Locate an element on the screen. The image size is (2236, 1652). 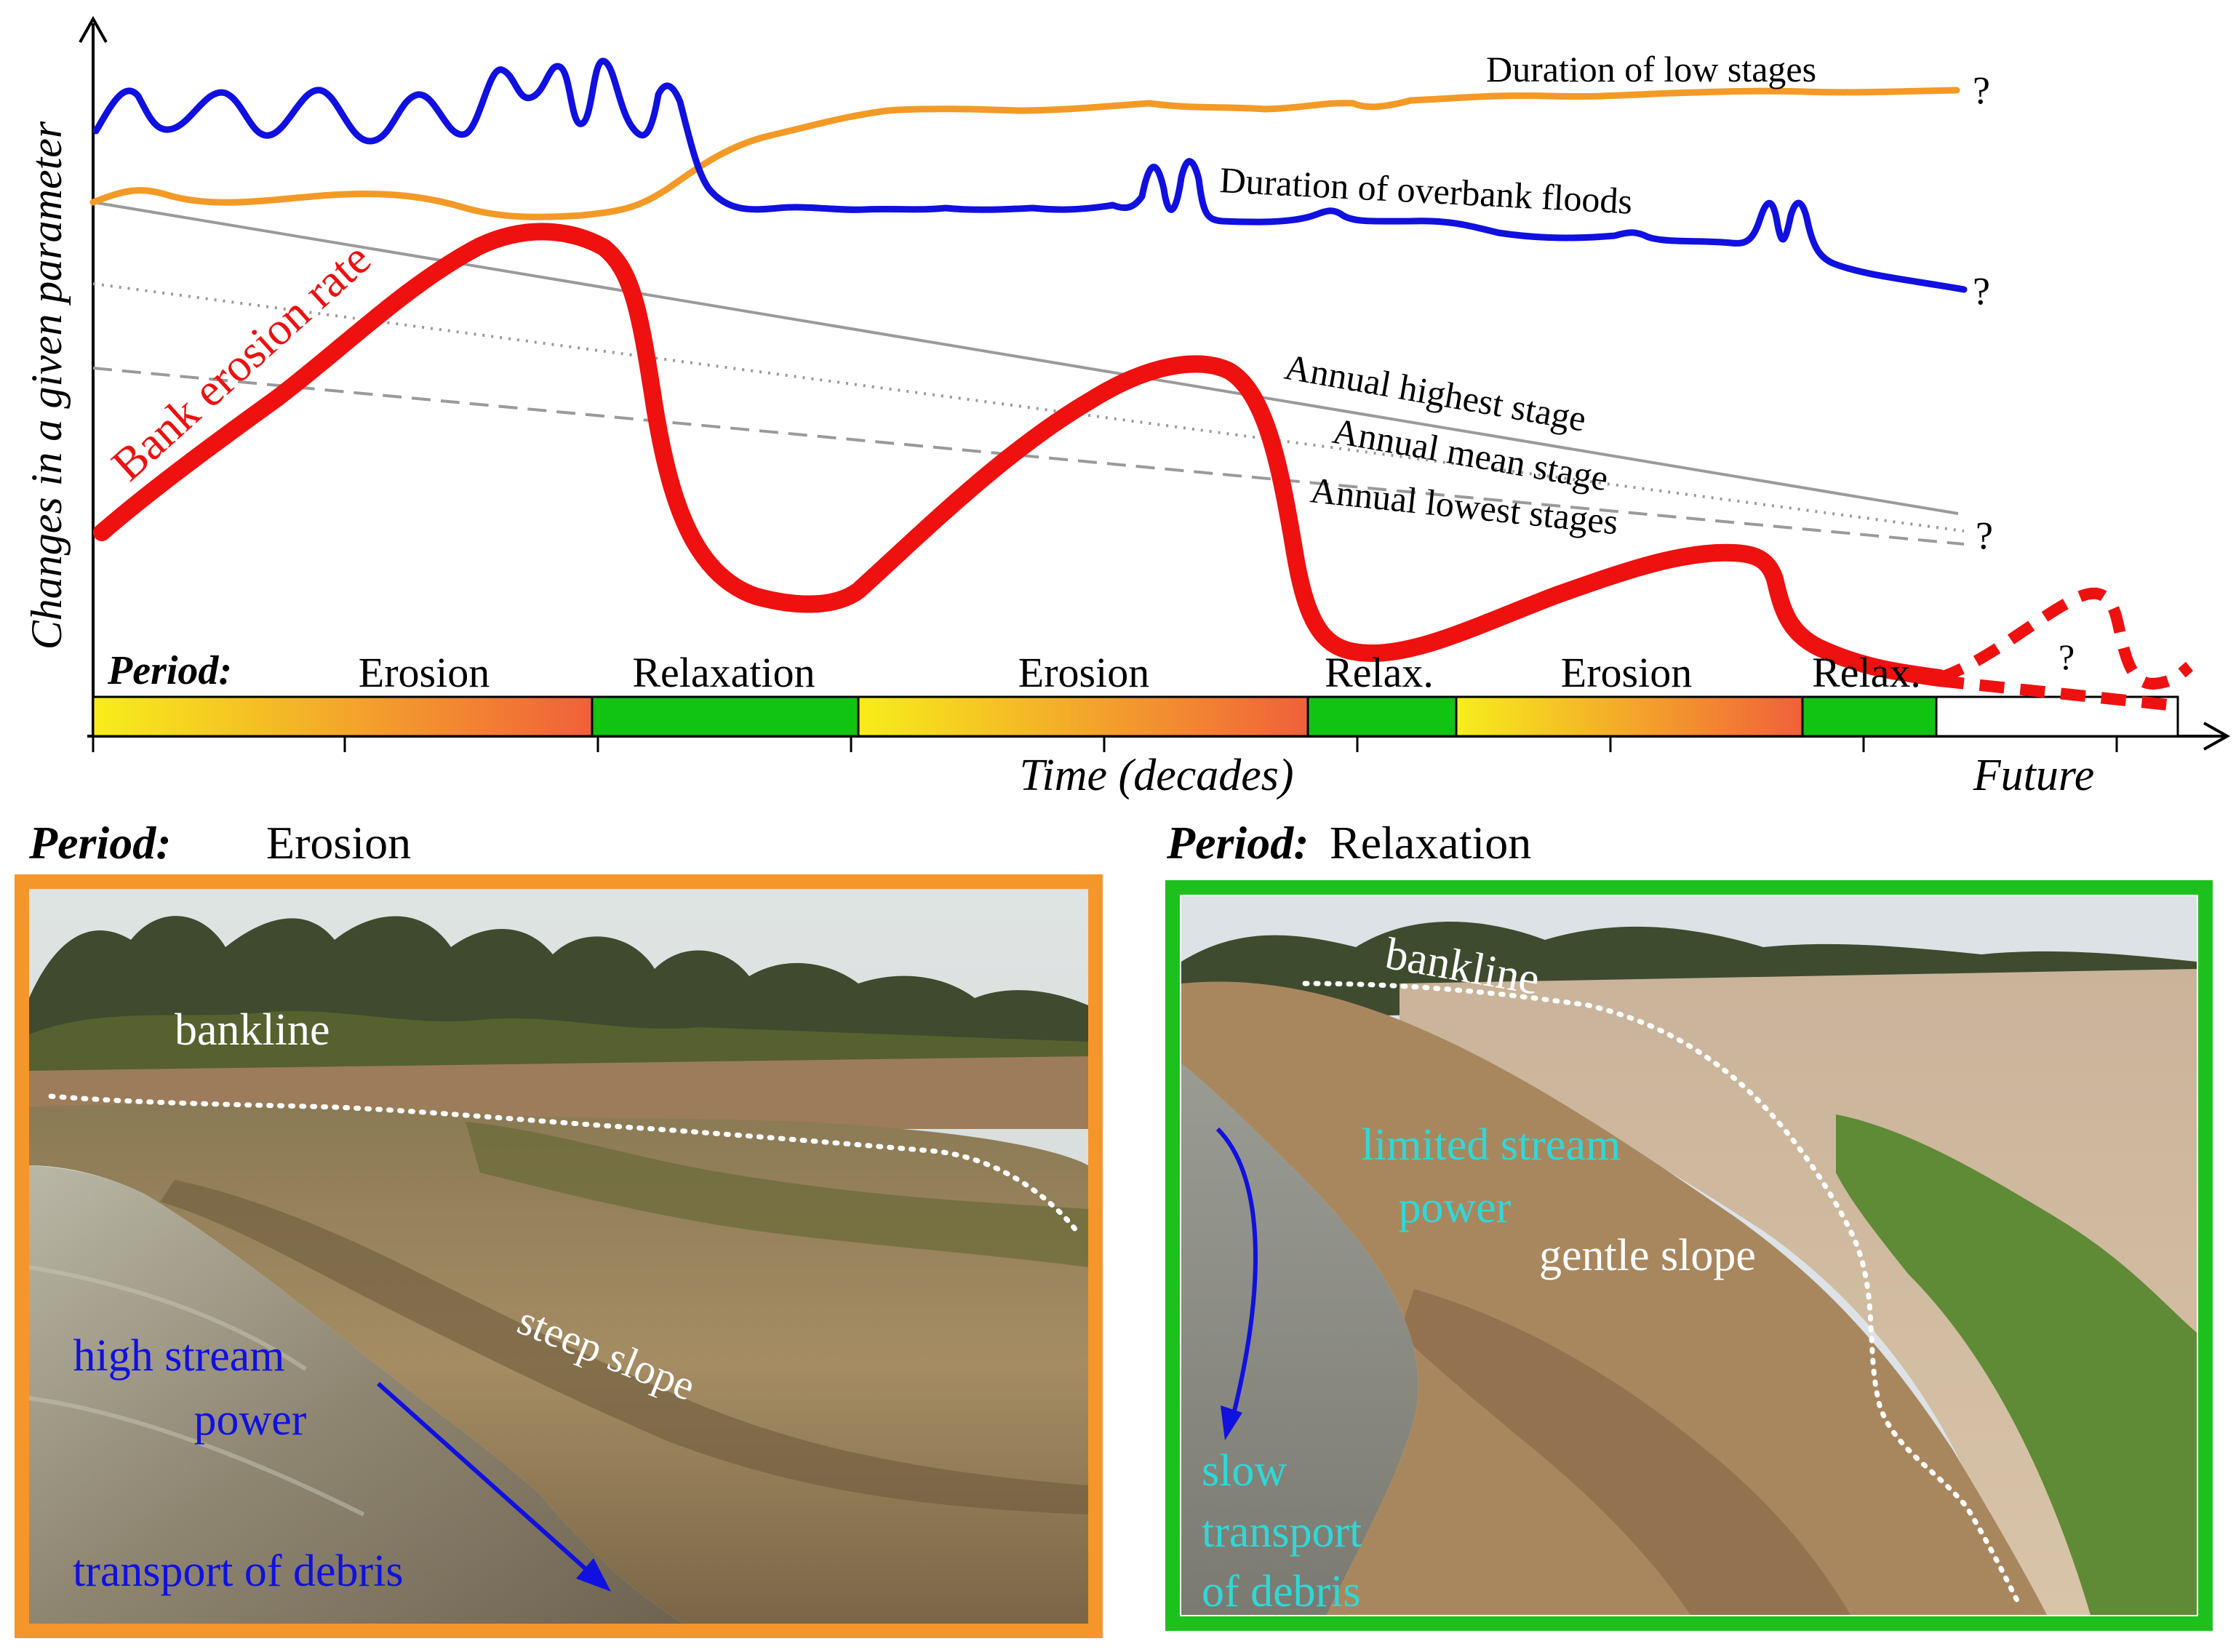
erosion-bankline-dotted is located at coordinates (563, 1163).